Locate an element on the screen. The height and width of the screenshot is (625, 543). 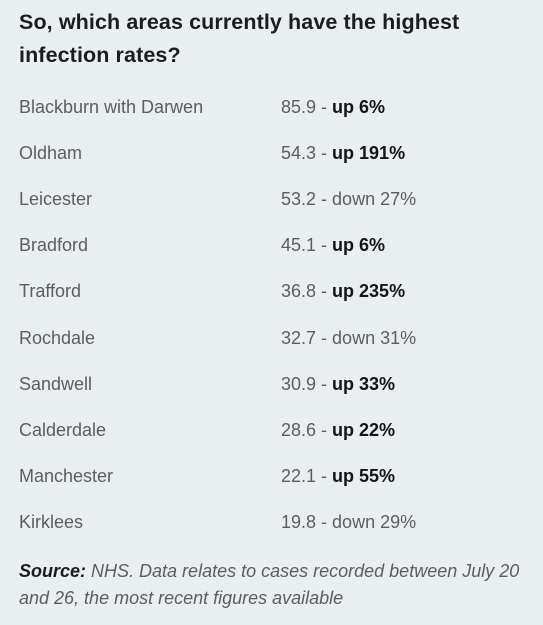
infection-rate: 53.2 is located at coordinates (299, 198).